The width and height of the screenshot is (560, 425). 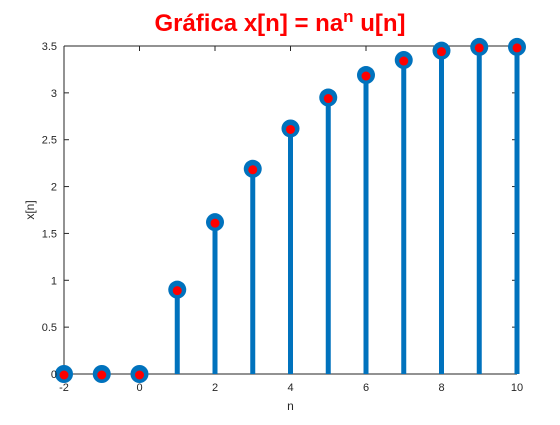 What do you see at coordinates (54, 188) in the screenshot?
I see `y-tick-label: 2` at bounding box center [54, 188].